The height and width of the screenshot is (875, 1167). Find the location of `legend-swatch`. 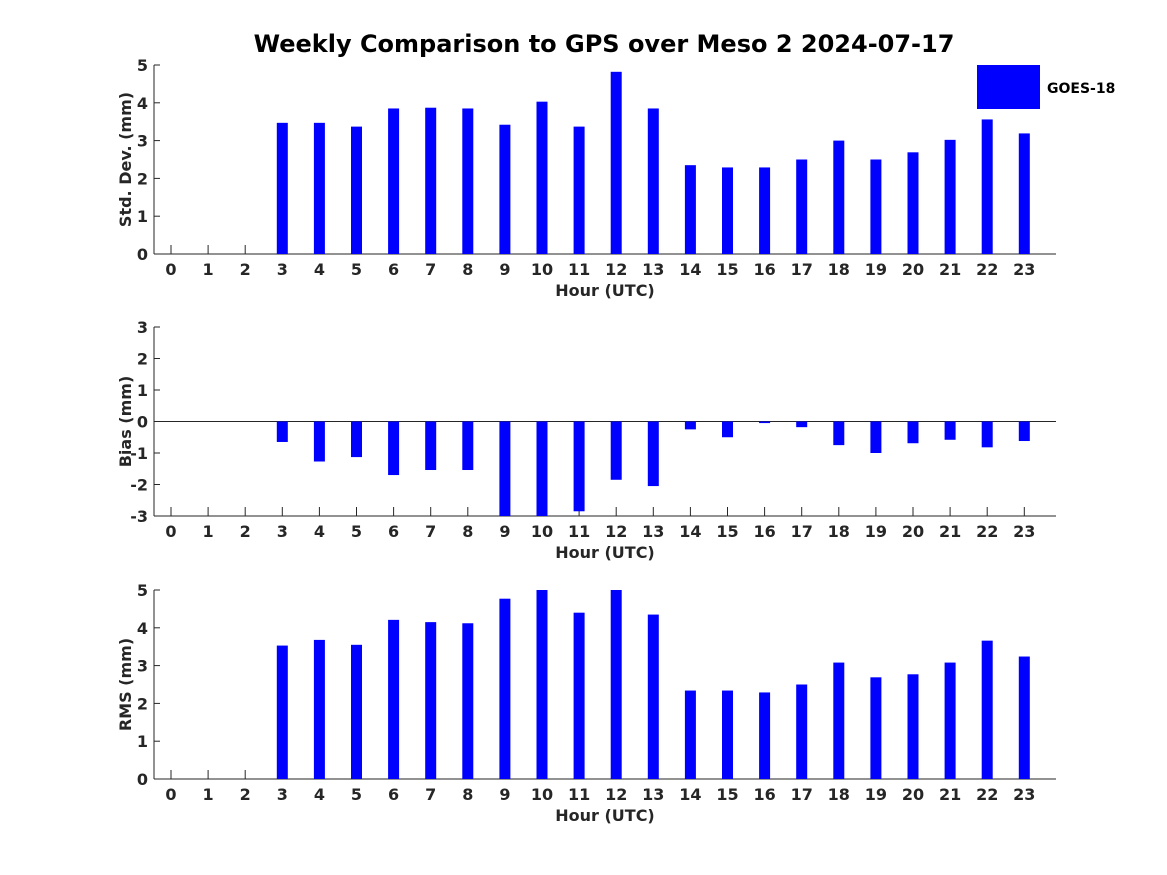

legend-swatch is located at coordinates (1008, 87).